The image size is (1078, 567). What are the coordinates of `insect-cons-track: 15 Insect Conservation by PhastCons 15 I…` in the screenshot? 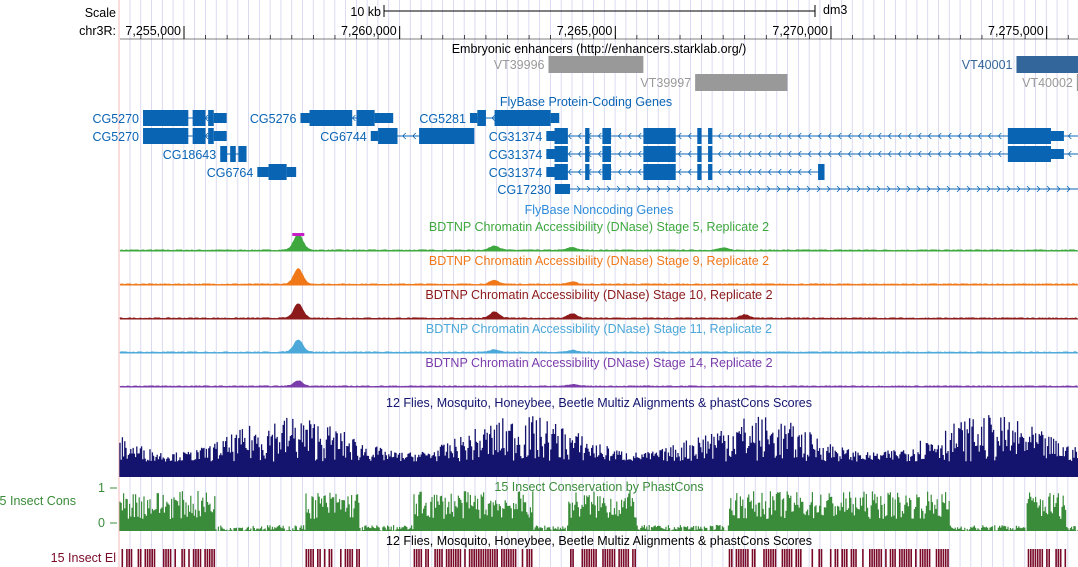 It's located at (539, 505).